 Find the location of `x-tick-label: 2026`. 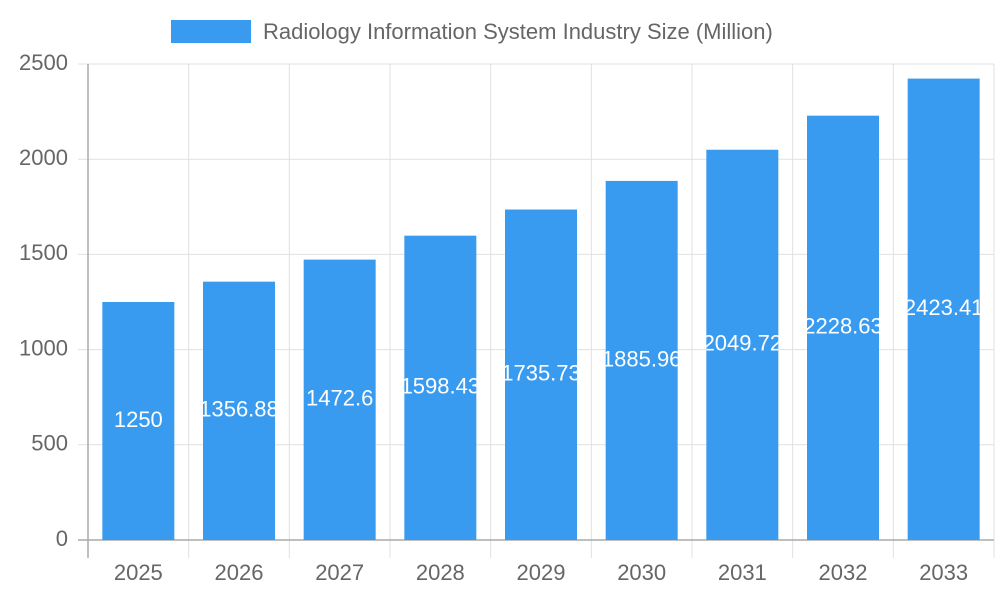

x-tick-label: 2026 is located at coordinates (239, 572).